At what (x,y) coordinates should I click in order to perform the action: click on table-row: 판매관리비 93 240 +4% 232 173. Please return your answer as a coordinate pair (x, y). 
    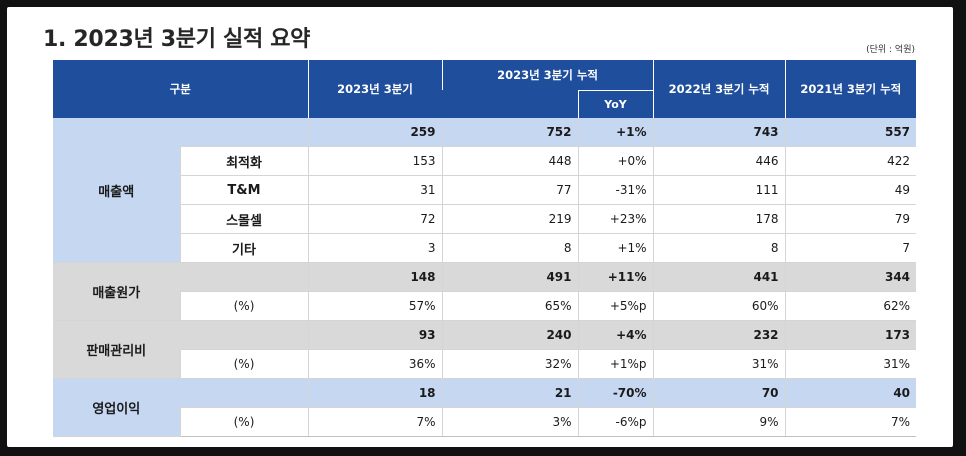
    Looking at the image, I should click on (485, 349).